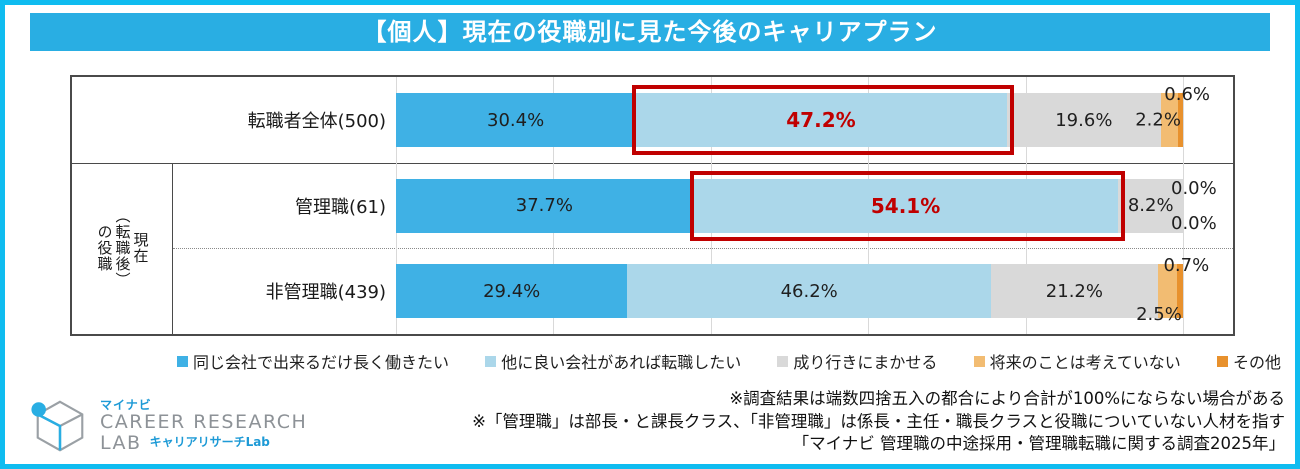 The image size is (1300, 469). I want to click on row-group-label-col2: （転職後）, so click(122, 248).